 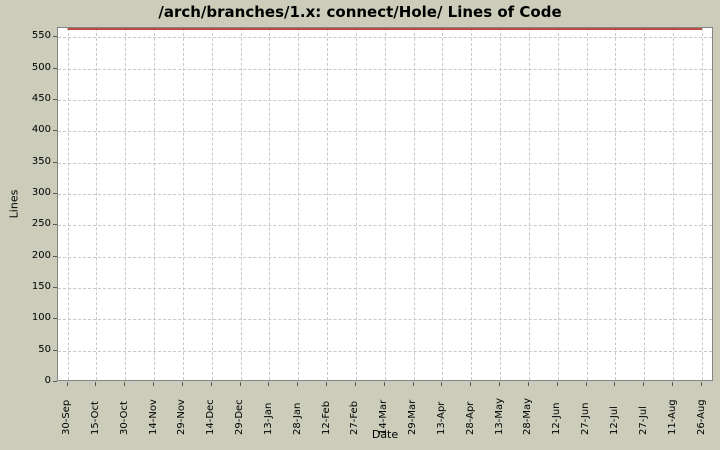 I want to click on x-tick-label-text: 14-Mar, so click(x=384, y=417).